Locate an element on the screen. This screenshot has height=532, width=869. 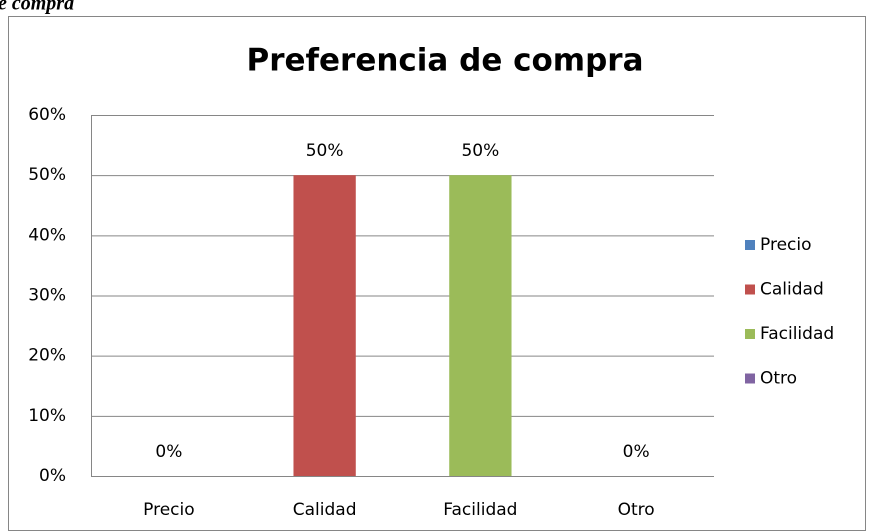
legend-label: Precio is located at coordinates (786, 245).